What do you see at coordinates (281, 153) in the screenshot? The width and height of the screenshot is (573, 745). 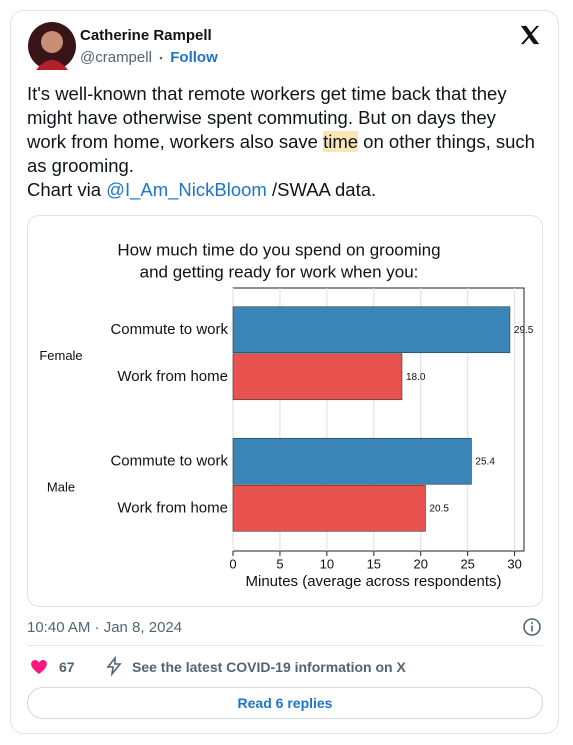 I see `text: on other things, such as grooming.` at bounding box center [281, 153].